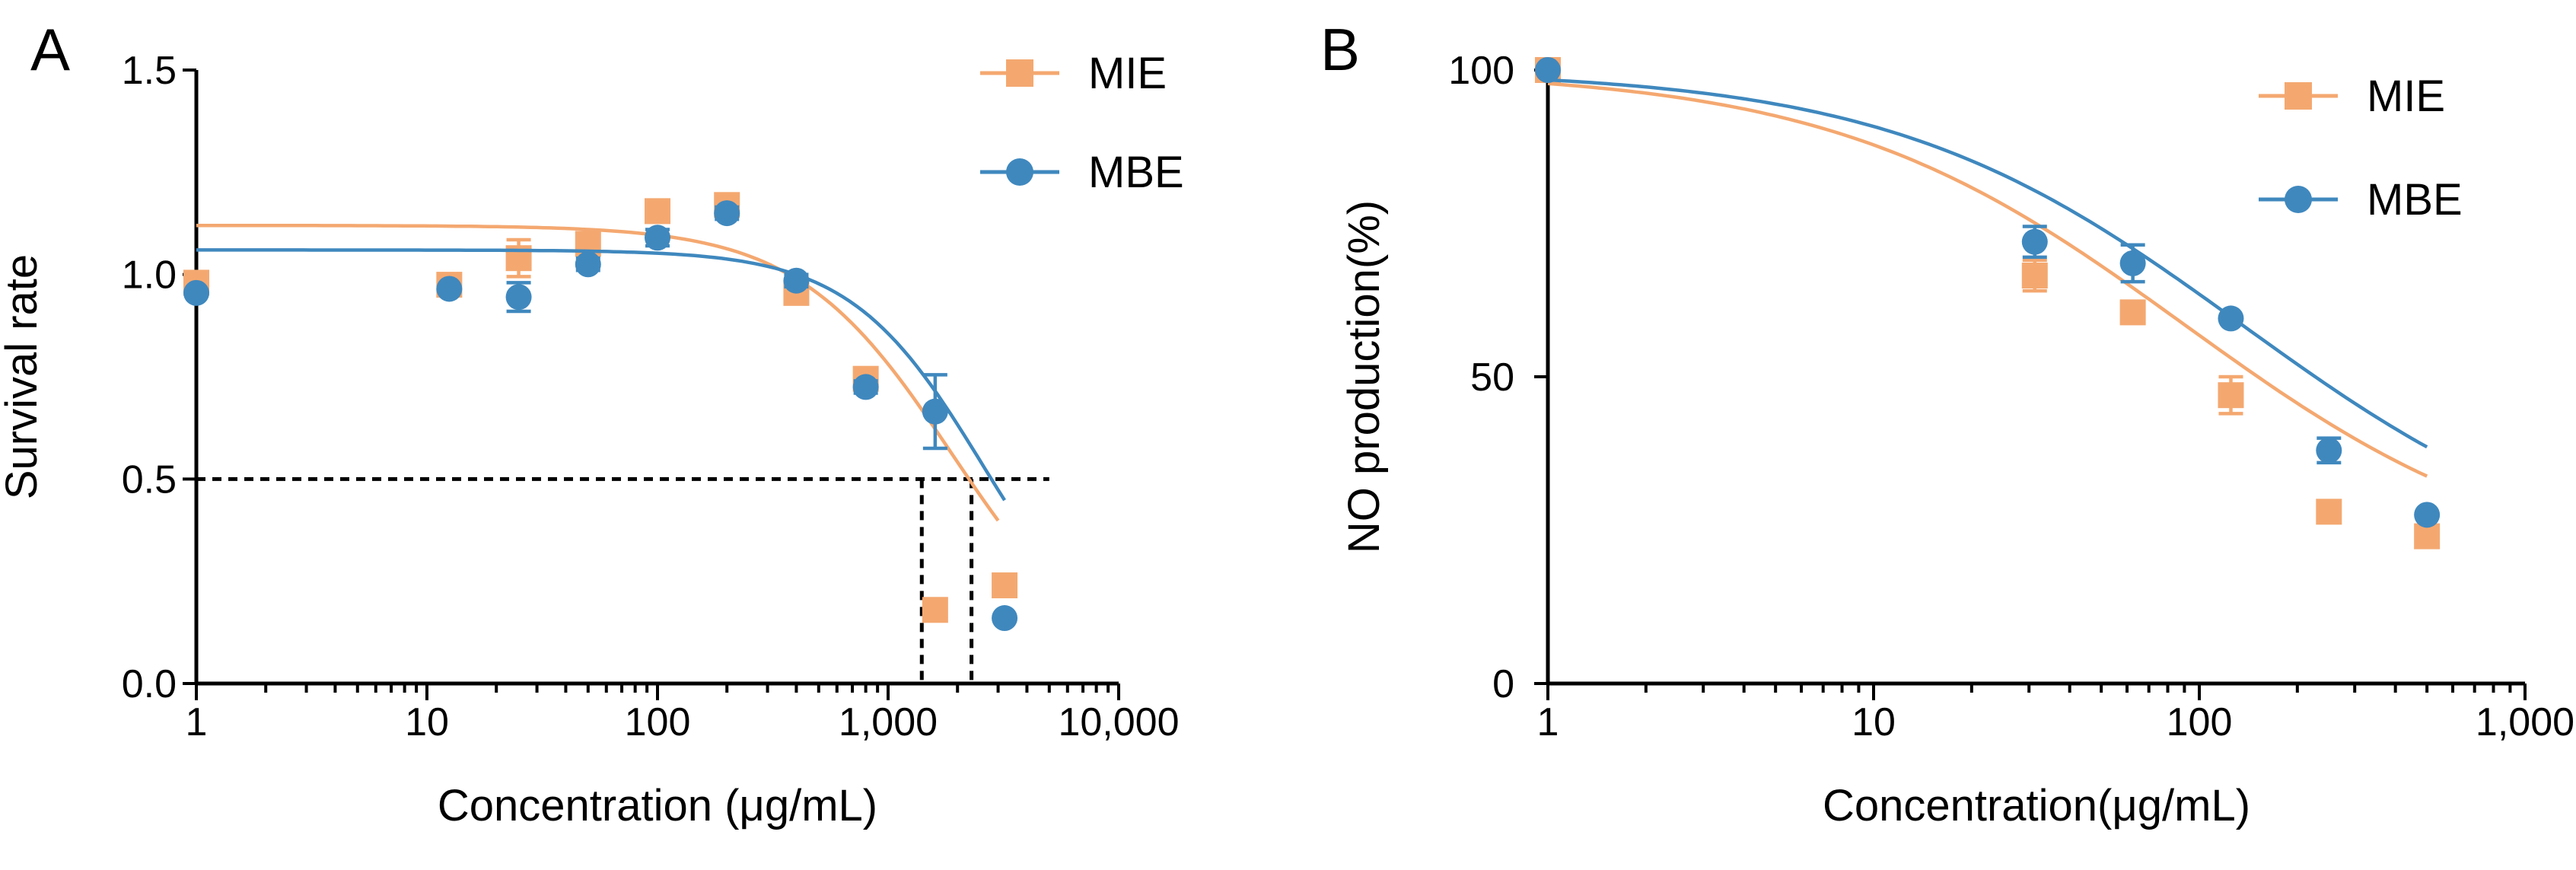 The width and height of the screenshot is (2576, 870). Describe the element at coordinates (149, 684) in the screenshot. I see `y-tick-label: 0.0` at that location.